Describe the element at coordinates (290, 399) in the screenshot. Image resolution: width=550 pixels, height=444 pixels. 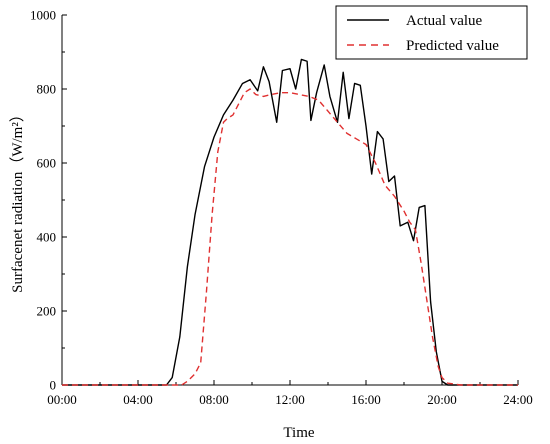
I see `x-tick-label: 12:00` at that location.